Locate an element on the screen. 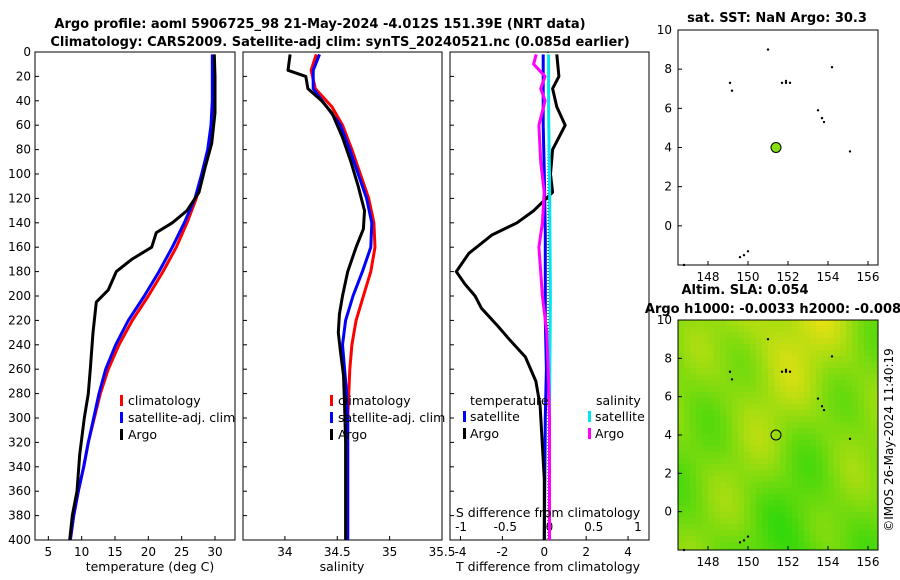 The image size is (900, 580). x-tick-label: 25 is located at coordinates (181, 552).